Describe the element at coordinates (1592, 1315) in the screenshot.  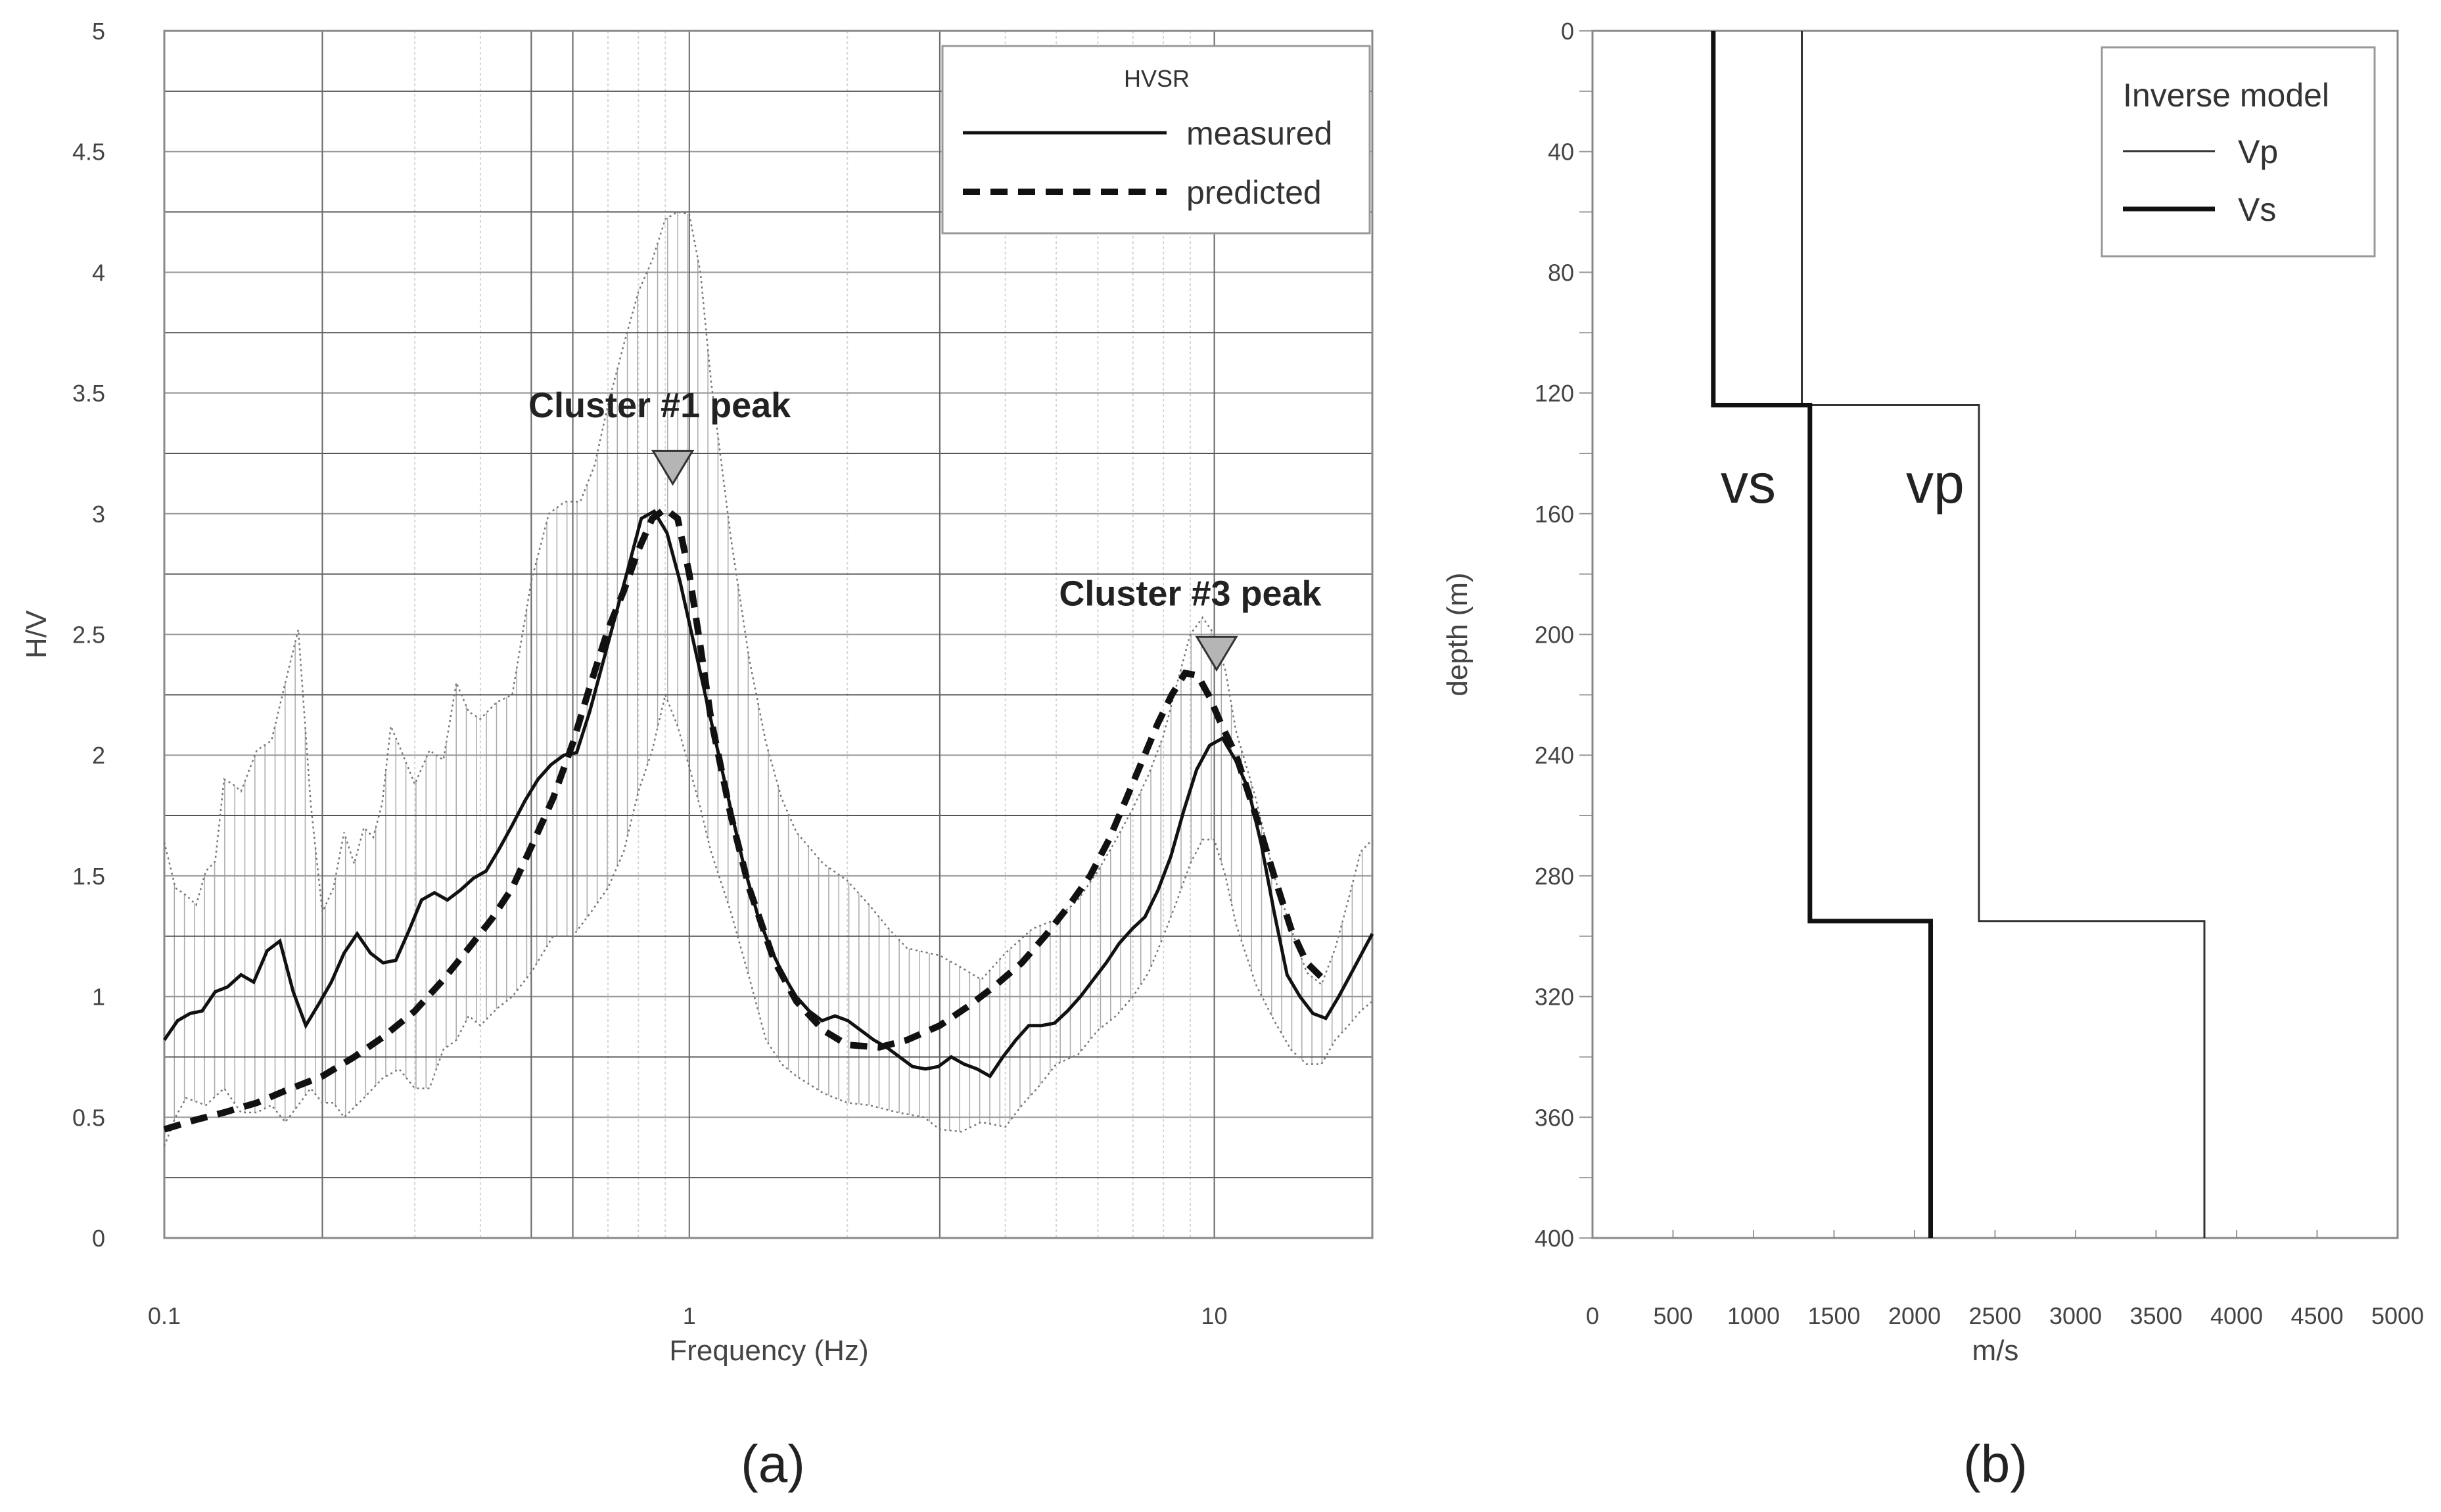
I see `b-x-tick-label: 0` at that location.